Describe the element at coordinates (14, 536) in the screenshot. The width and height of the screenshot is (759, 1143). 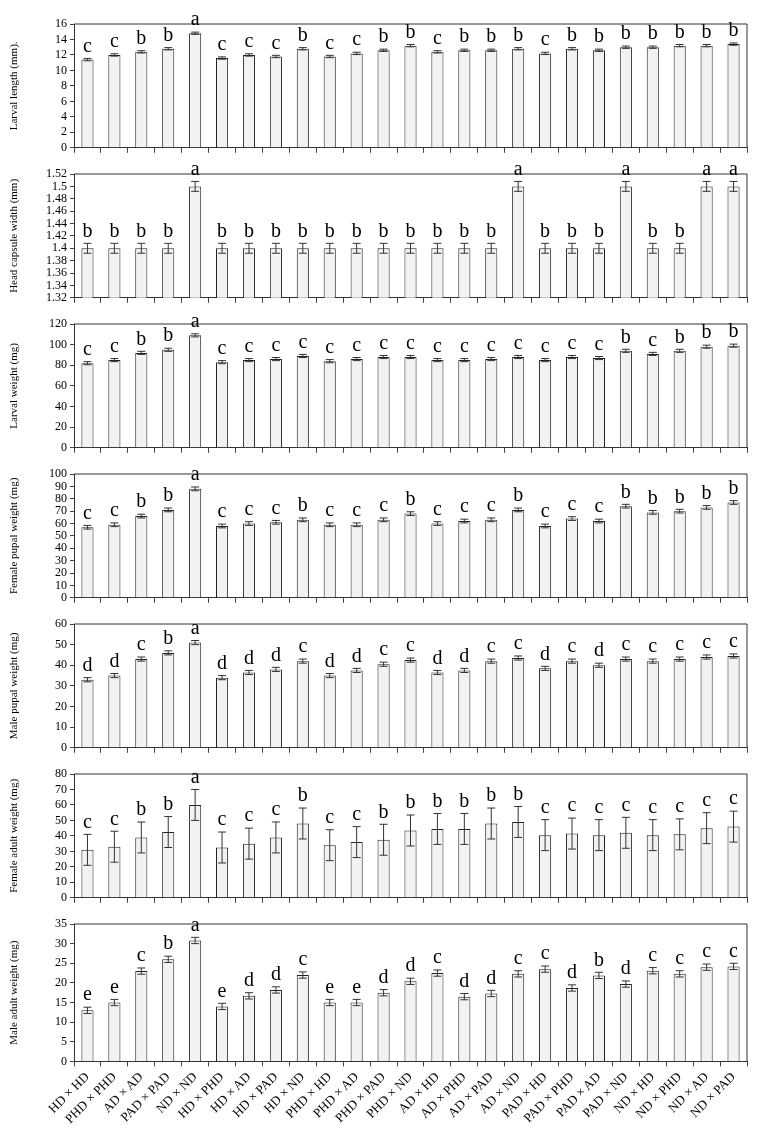
I see `y-axis-title: Female pupal weight (mg)` at that location.